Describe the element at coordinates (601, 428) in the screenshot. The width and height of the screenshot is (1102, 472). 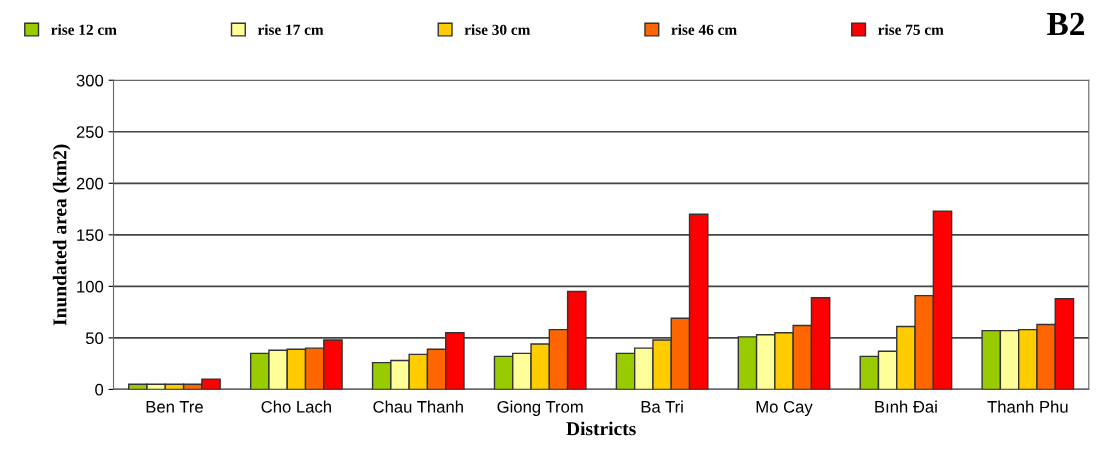
I see `x-axis-title: Districts` at that location.